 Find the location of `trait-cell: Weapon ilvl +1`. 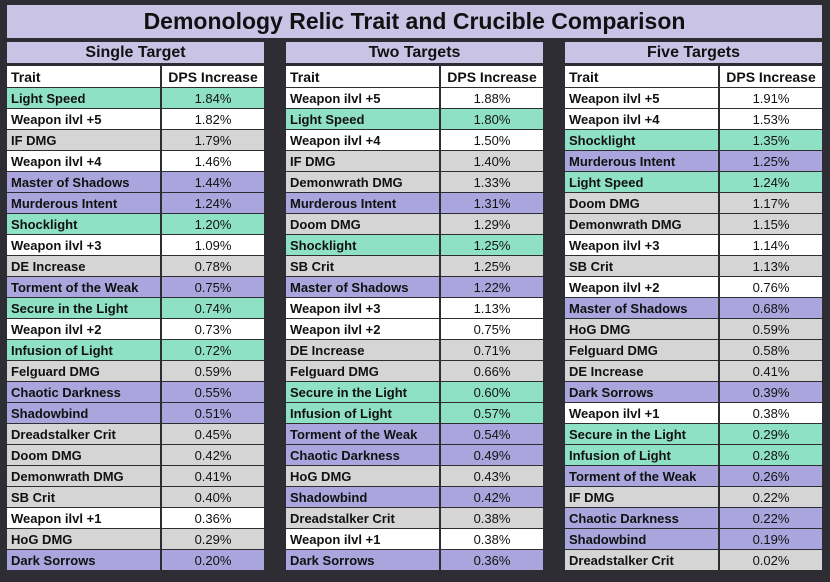

trait-cell: Weapon ilvl +1 is located at coordinates (84, 518).